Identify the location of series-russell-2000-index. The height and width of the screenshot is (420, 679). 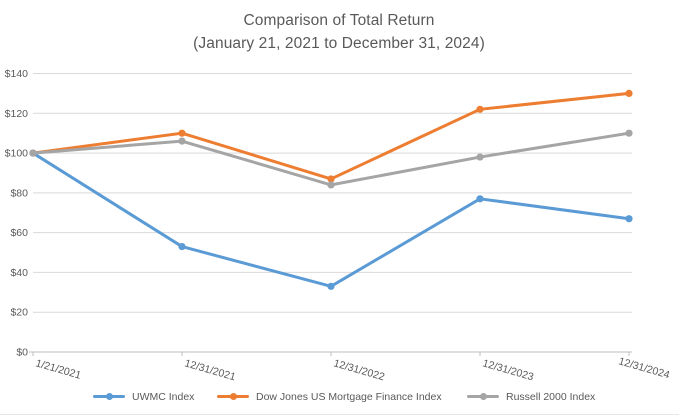
(331, 159).